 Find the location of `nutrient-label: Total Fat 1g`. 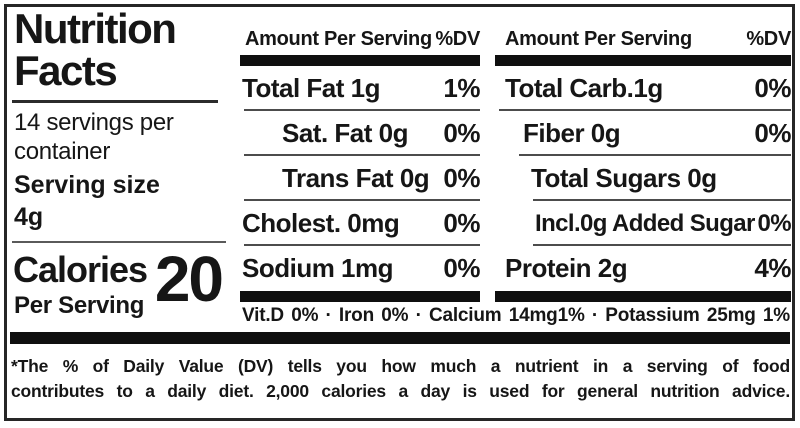

nutrient-label: Total Fat 1g is located at coordinates (311, 88).